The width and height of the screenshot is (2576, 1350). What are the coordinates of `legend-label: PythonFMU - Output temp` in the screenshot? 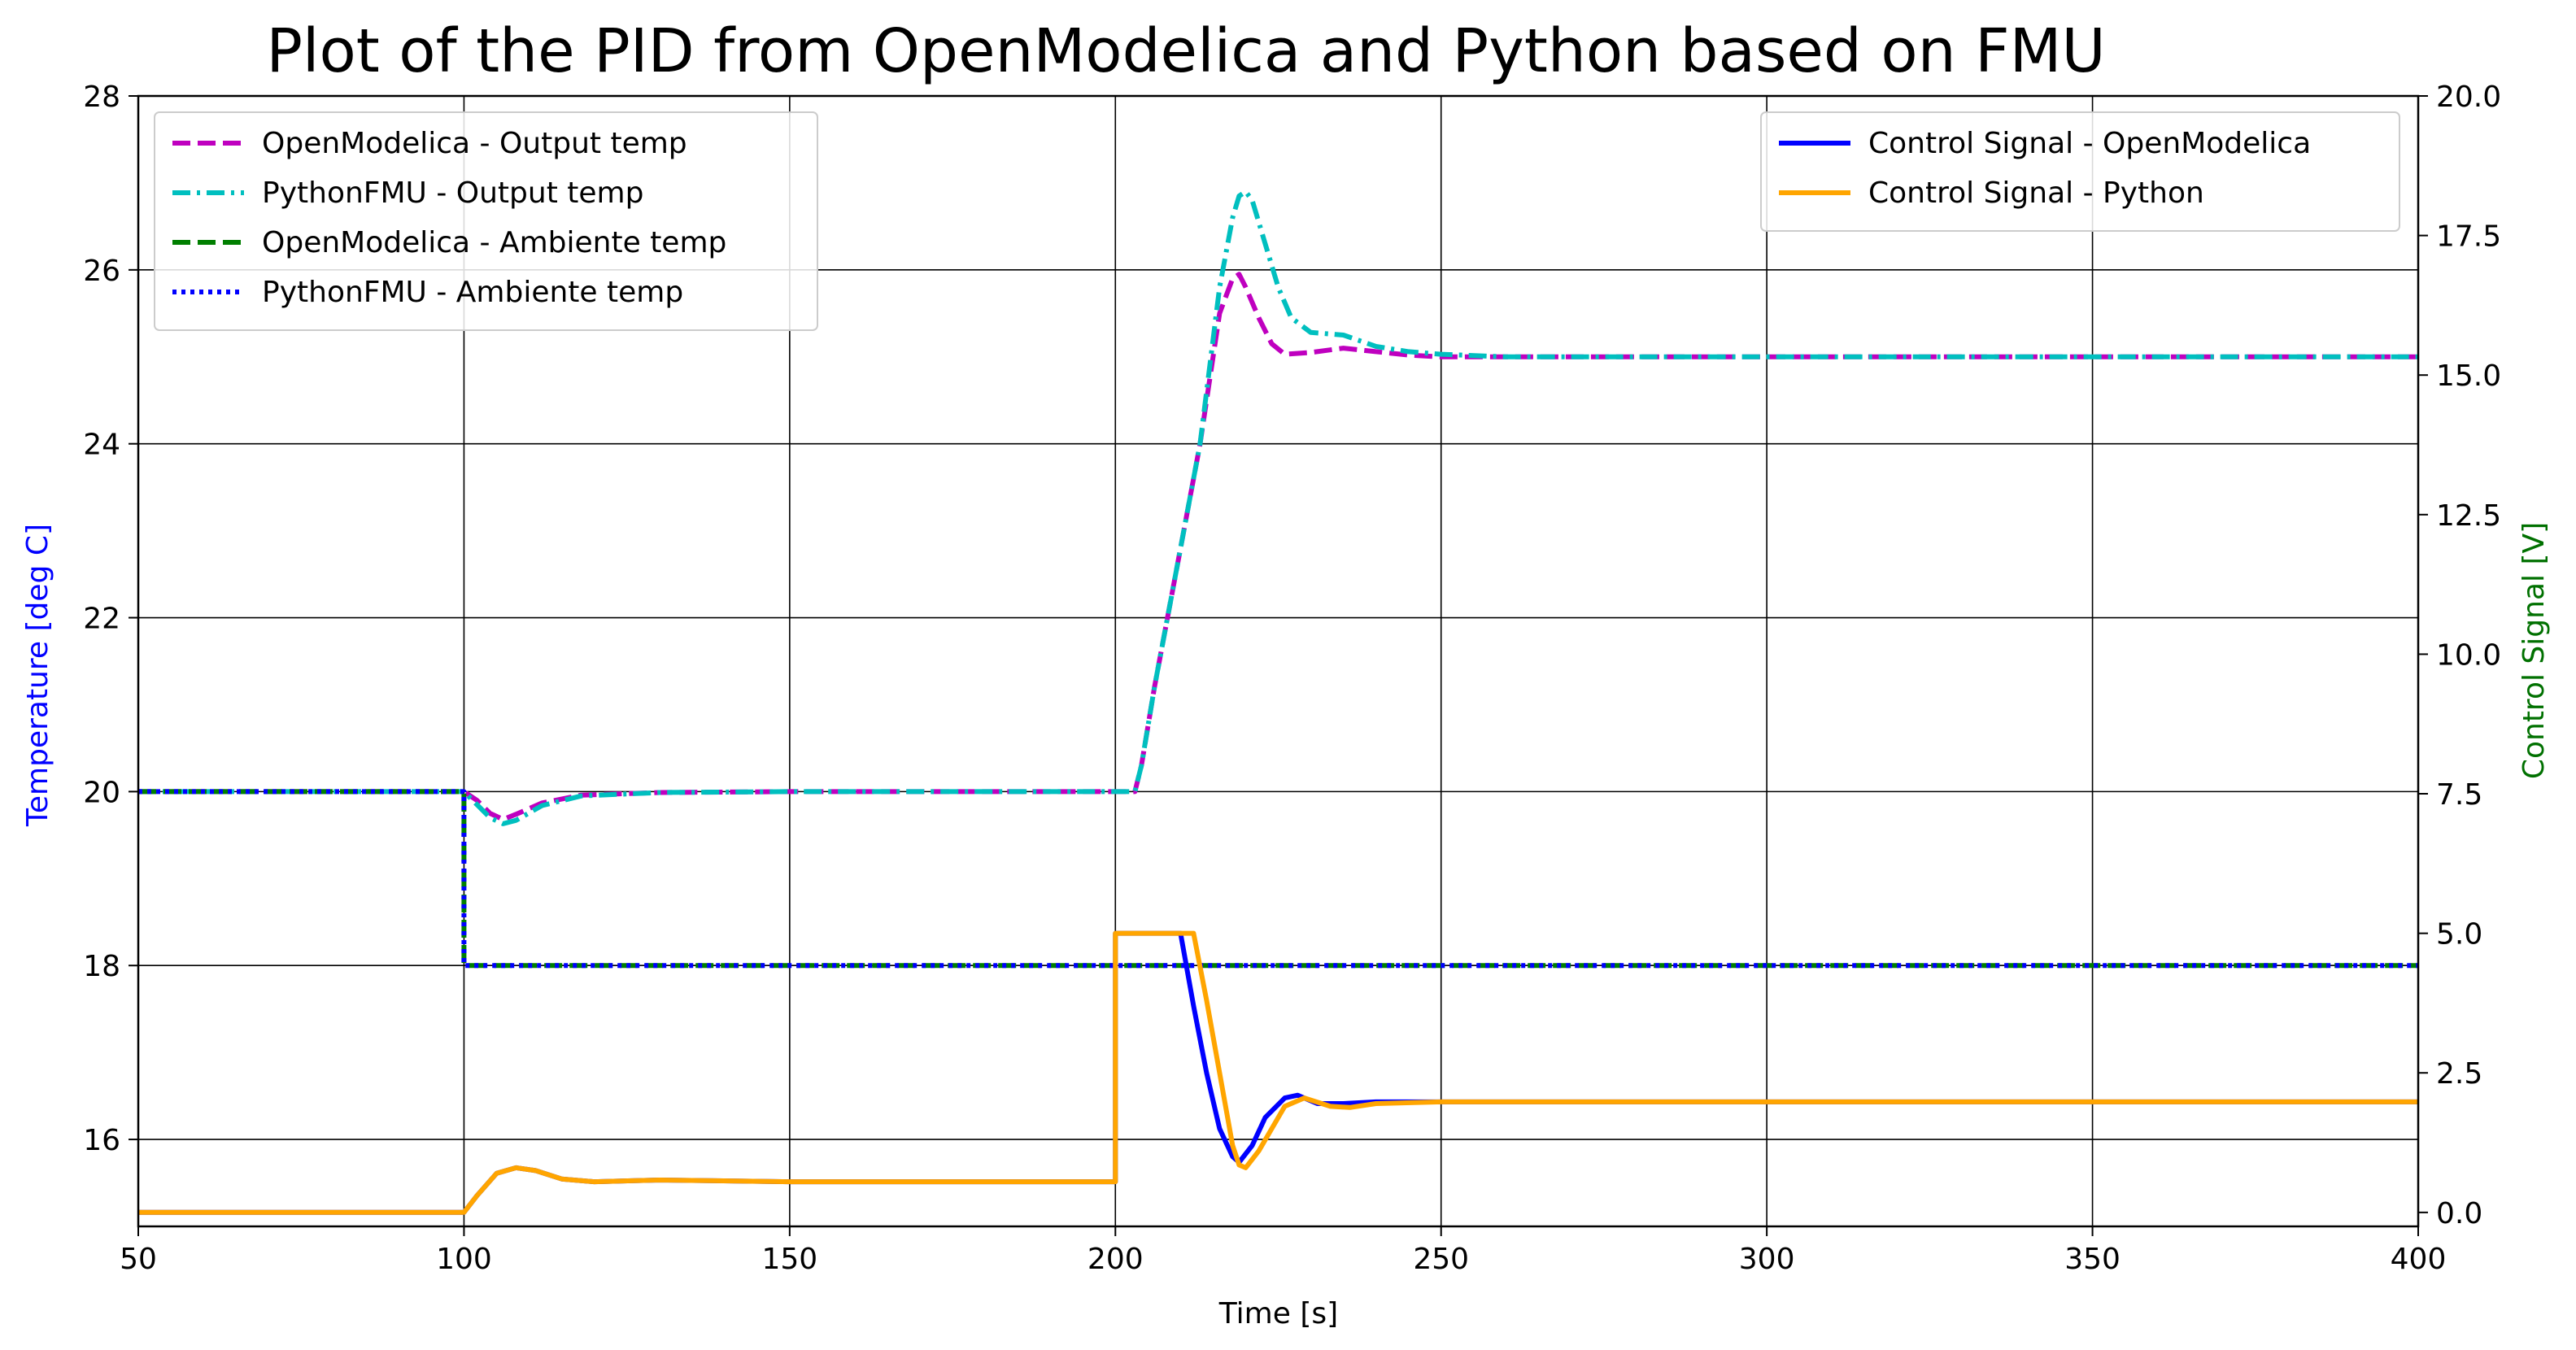 It's located at (452, 193).